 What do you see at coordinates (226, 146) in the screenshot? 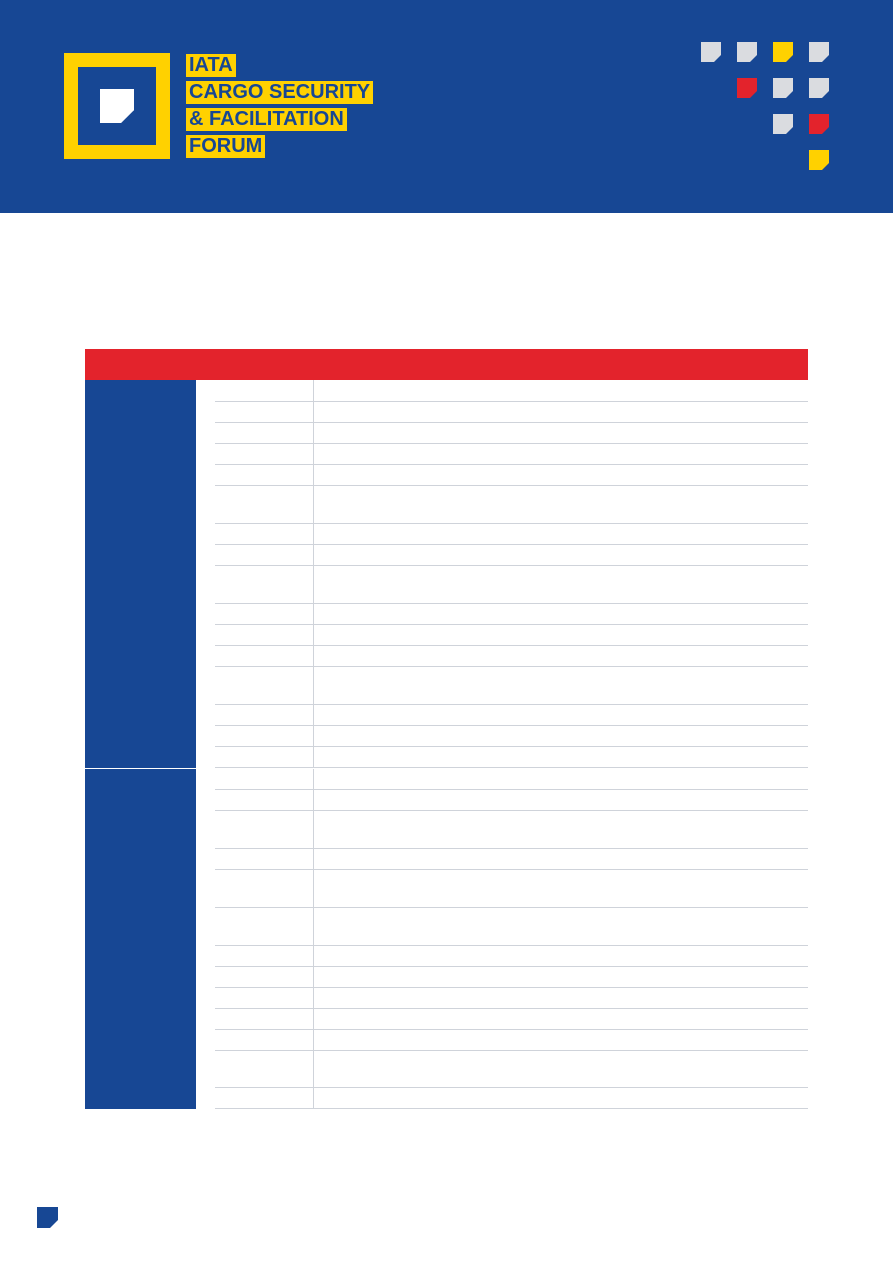
I see `title-line-4: FORUM` at bounding box center [226, 146].